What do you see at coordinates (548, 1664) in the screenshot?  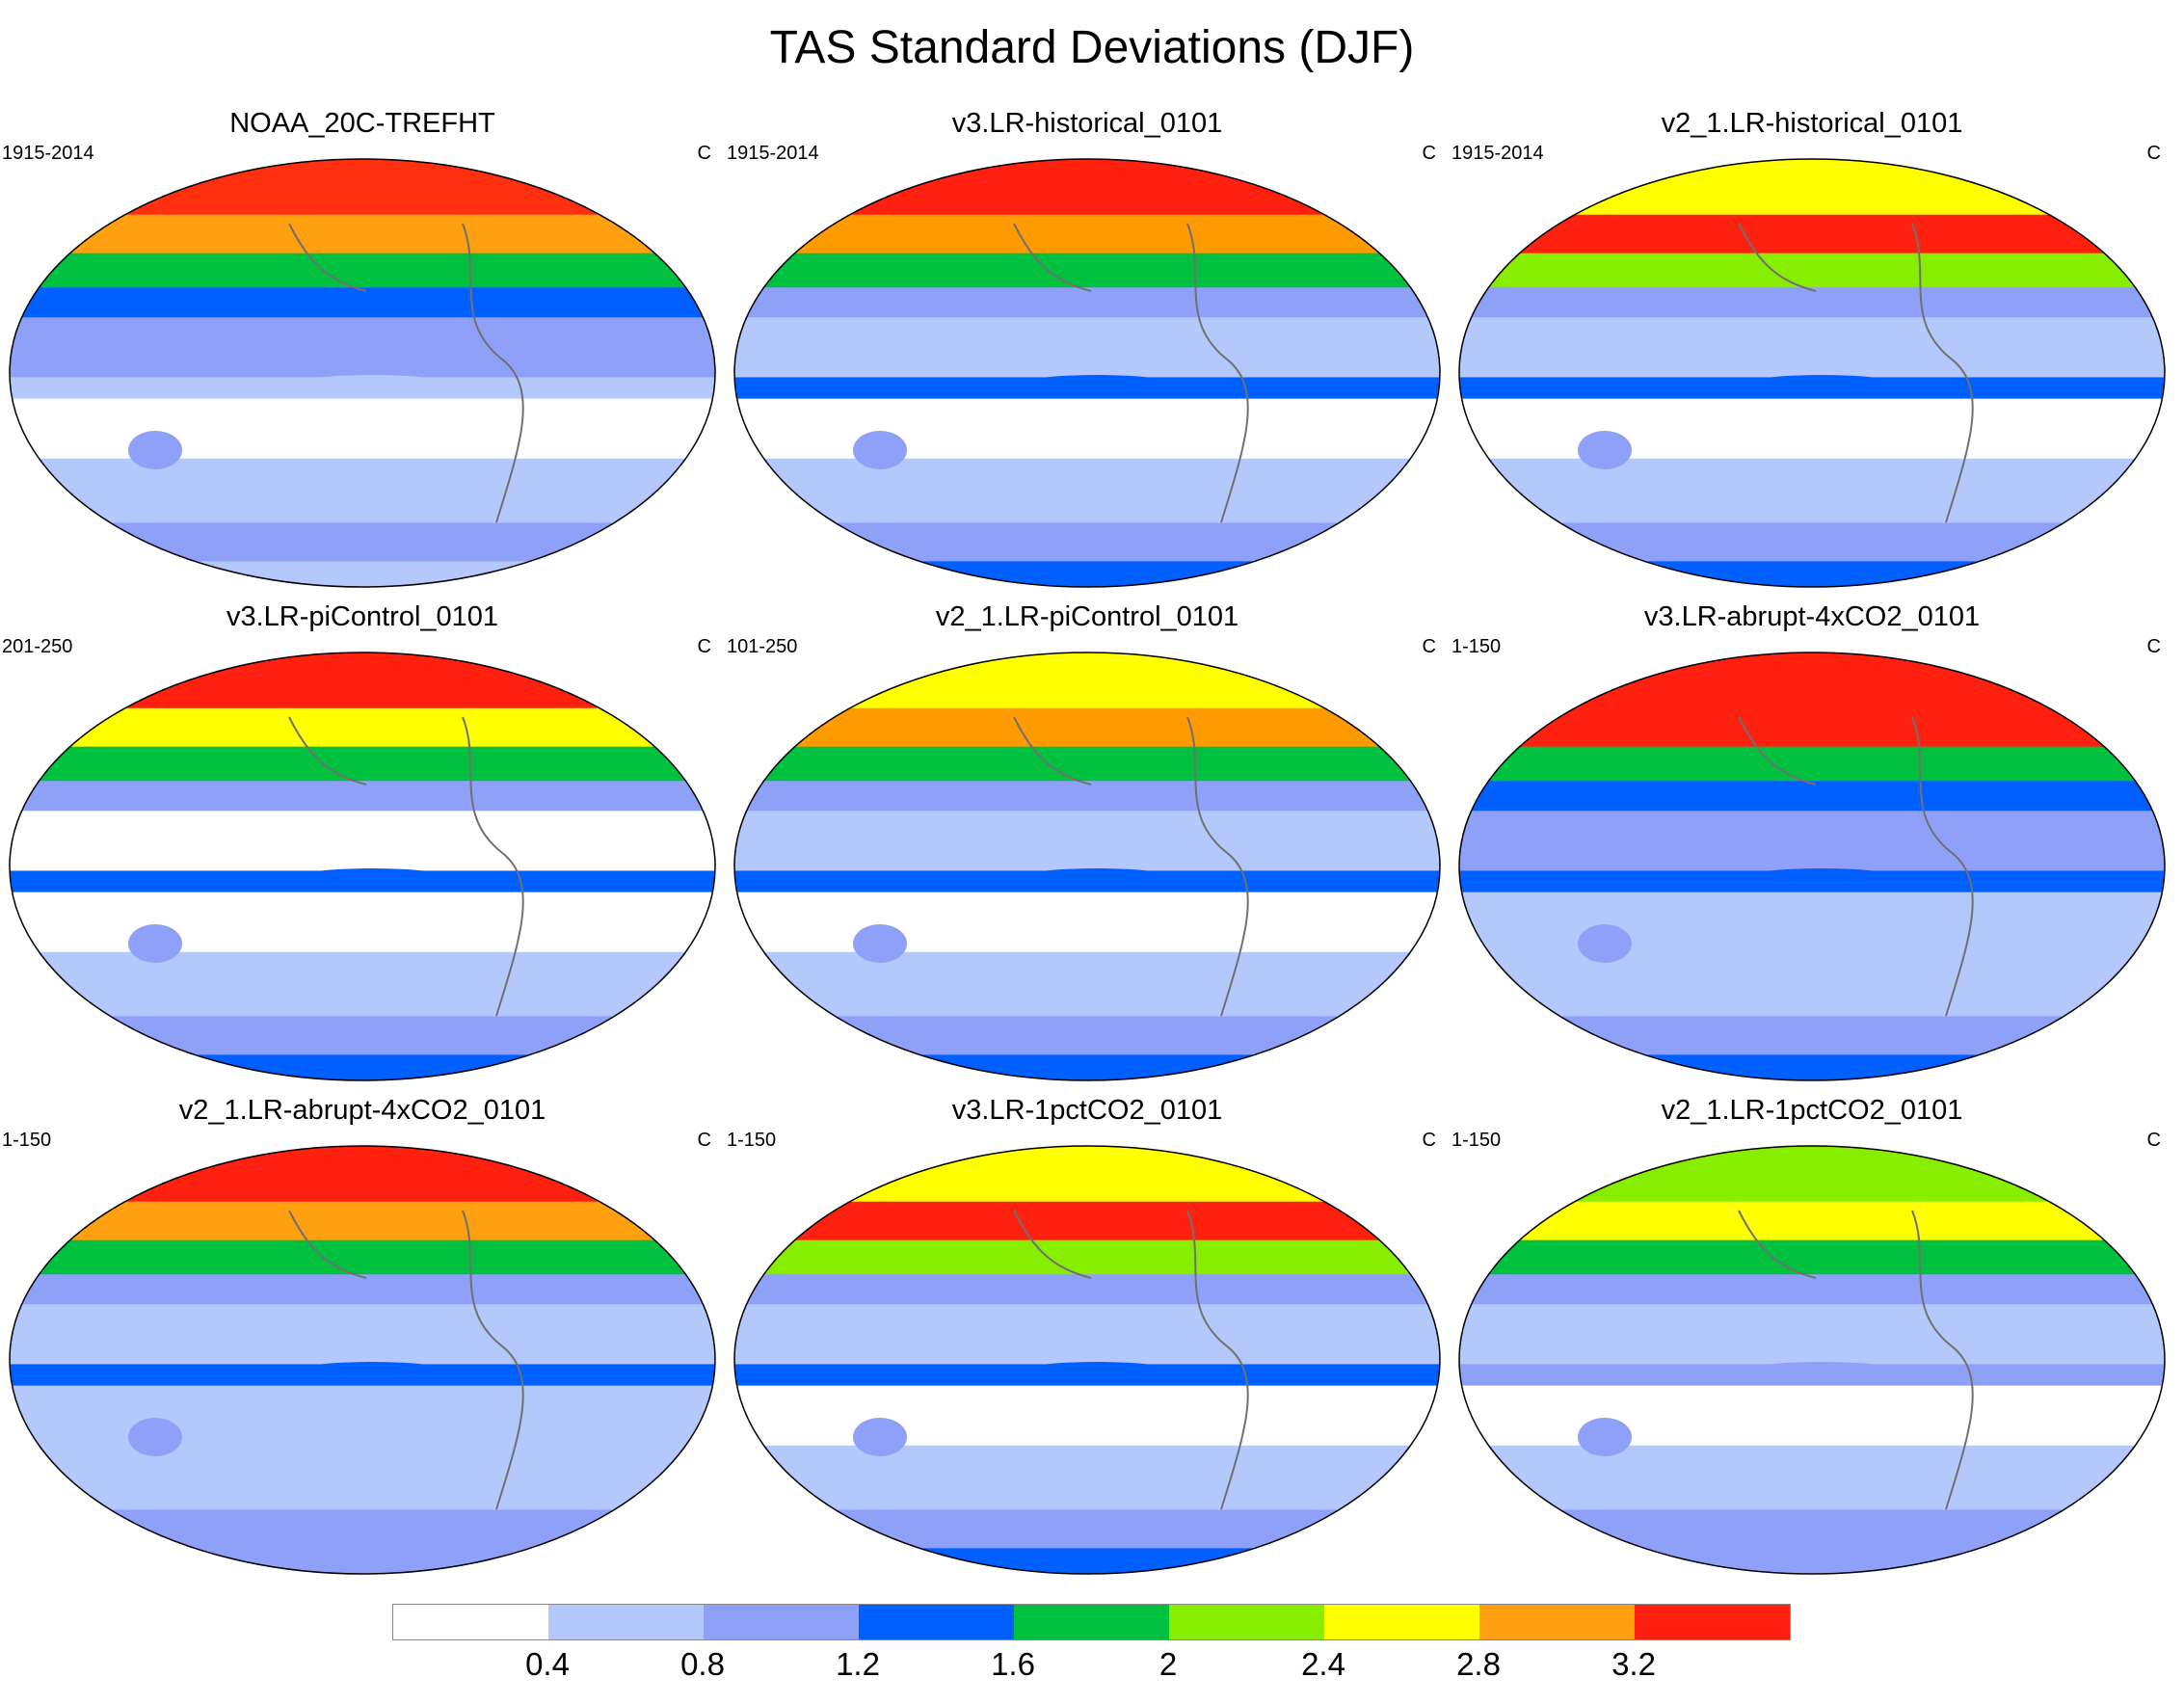 I see `colorbar-tick-label: 0.4` at bounding box center [548, 1664].